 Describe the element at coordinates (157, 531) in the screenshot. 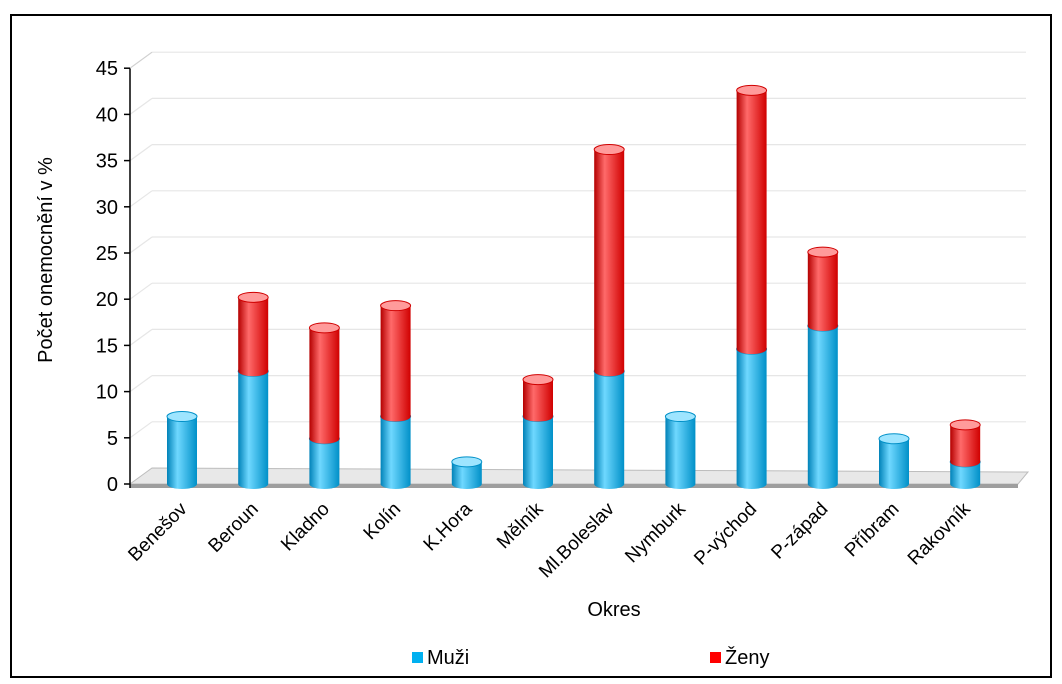

I see `x-category-label: Benešov` at that location.